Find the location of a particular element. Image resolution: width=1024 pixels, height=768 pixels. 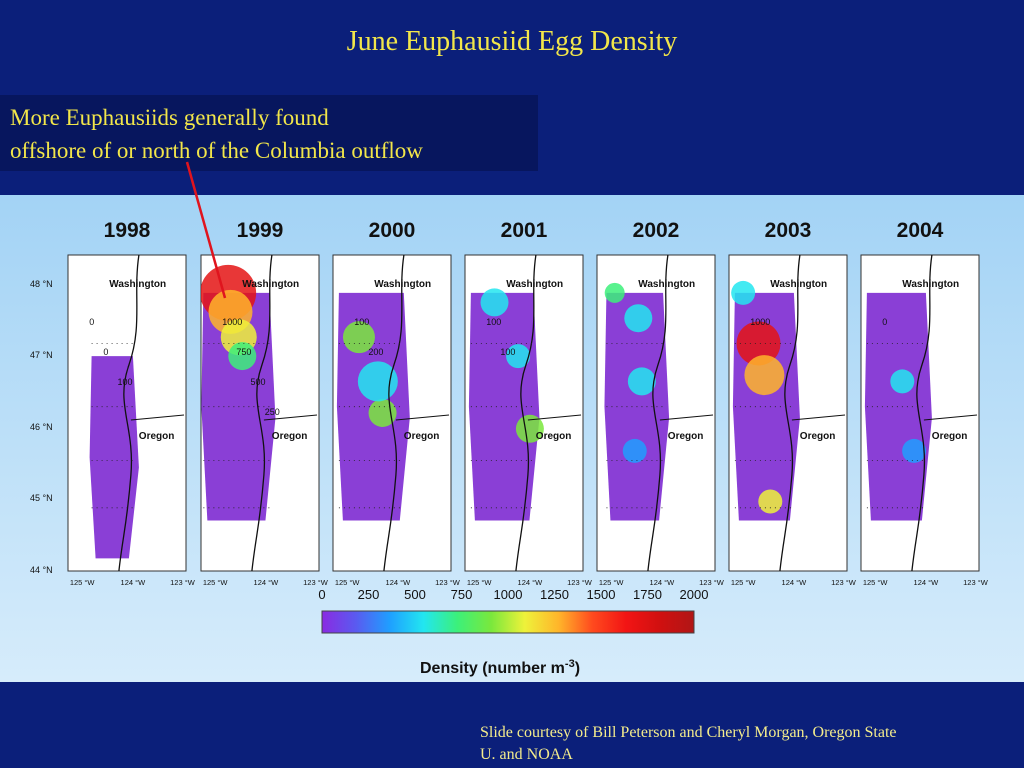

colorbar-tick-label: 0 is located at coordinates (321, 594).